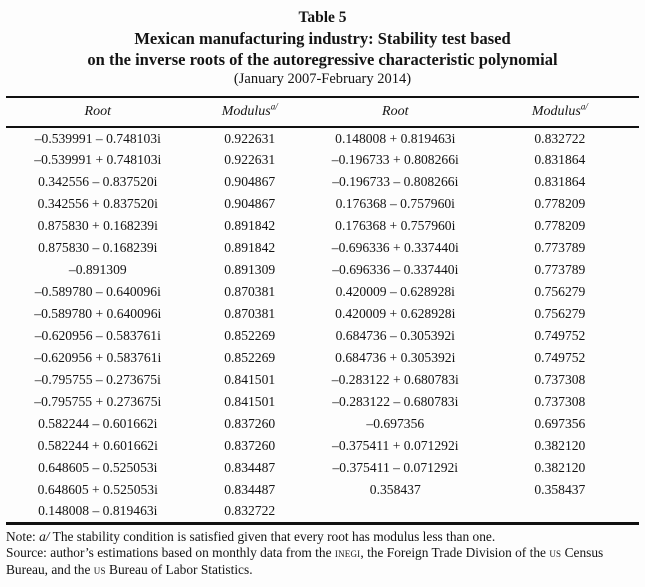  I want to click on root-cell: 0.582244 + 0.601662i, so click(97, 445).